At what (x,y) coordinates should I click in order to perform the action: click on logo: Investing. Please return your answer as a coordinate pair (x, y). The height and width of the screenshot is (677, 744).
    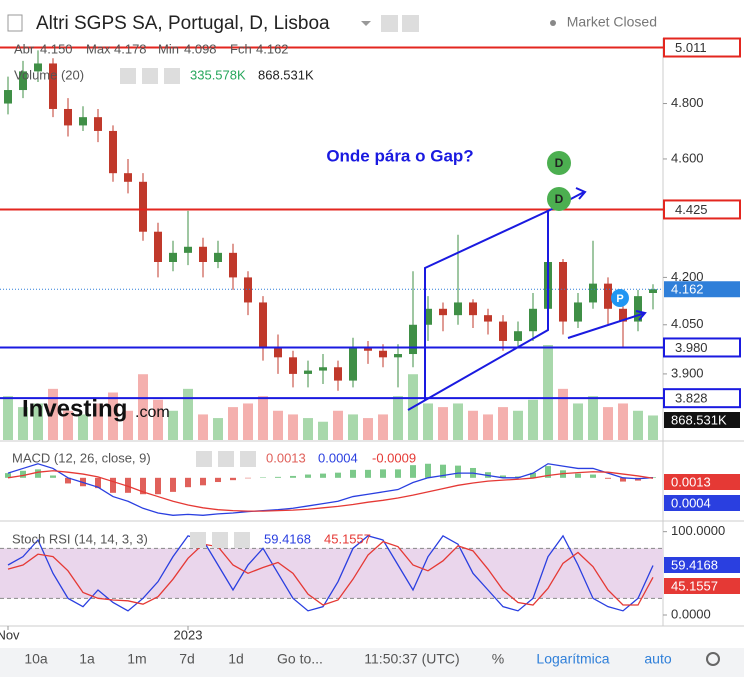
    Looking at the image, I should click on (74, 408).